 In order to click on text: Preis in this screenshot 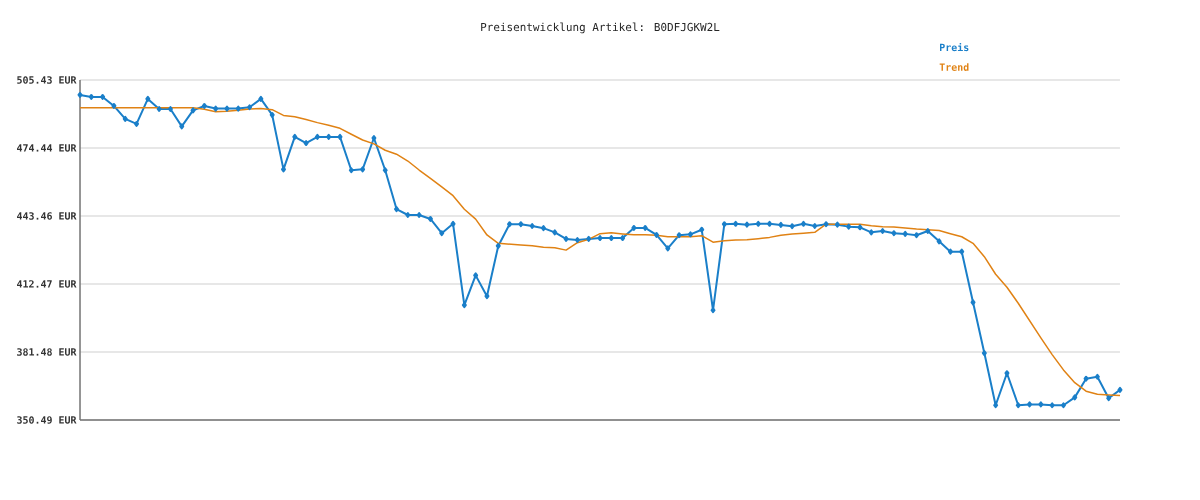, I will do `click(954, 47)`.